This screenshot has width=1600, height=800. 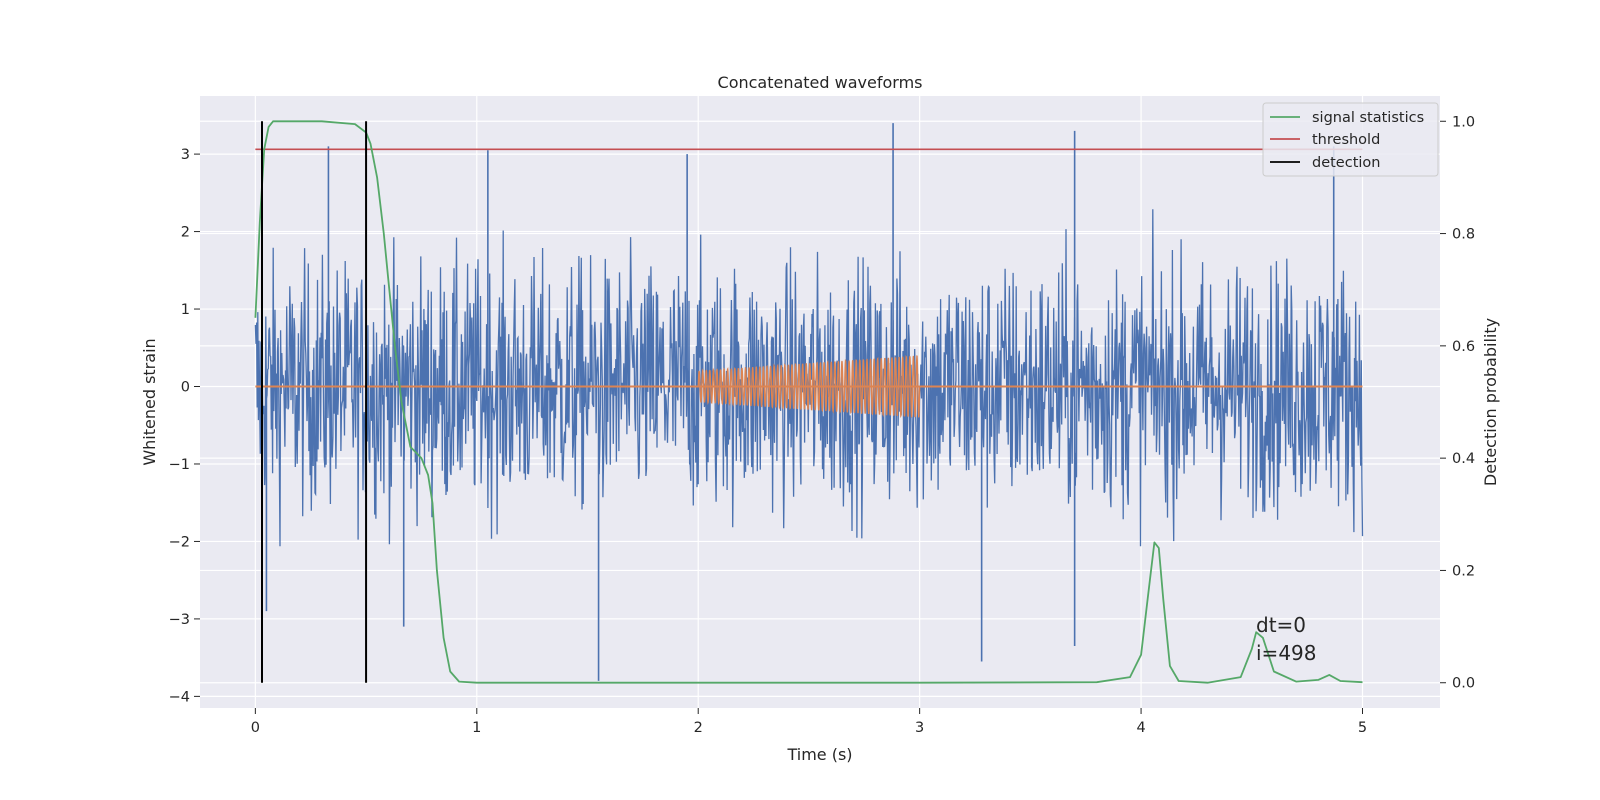 What do you see at coordinates (1457, 403) in the screenshot?
I see `y-right-axis-ticks: 0.0 0.2 0.4 0.6 0.8 1.0` at bounding box center [1457, 403].